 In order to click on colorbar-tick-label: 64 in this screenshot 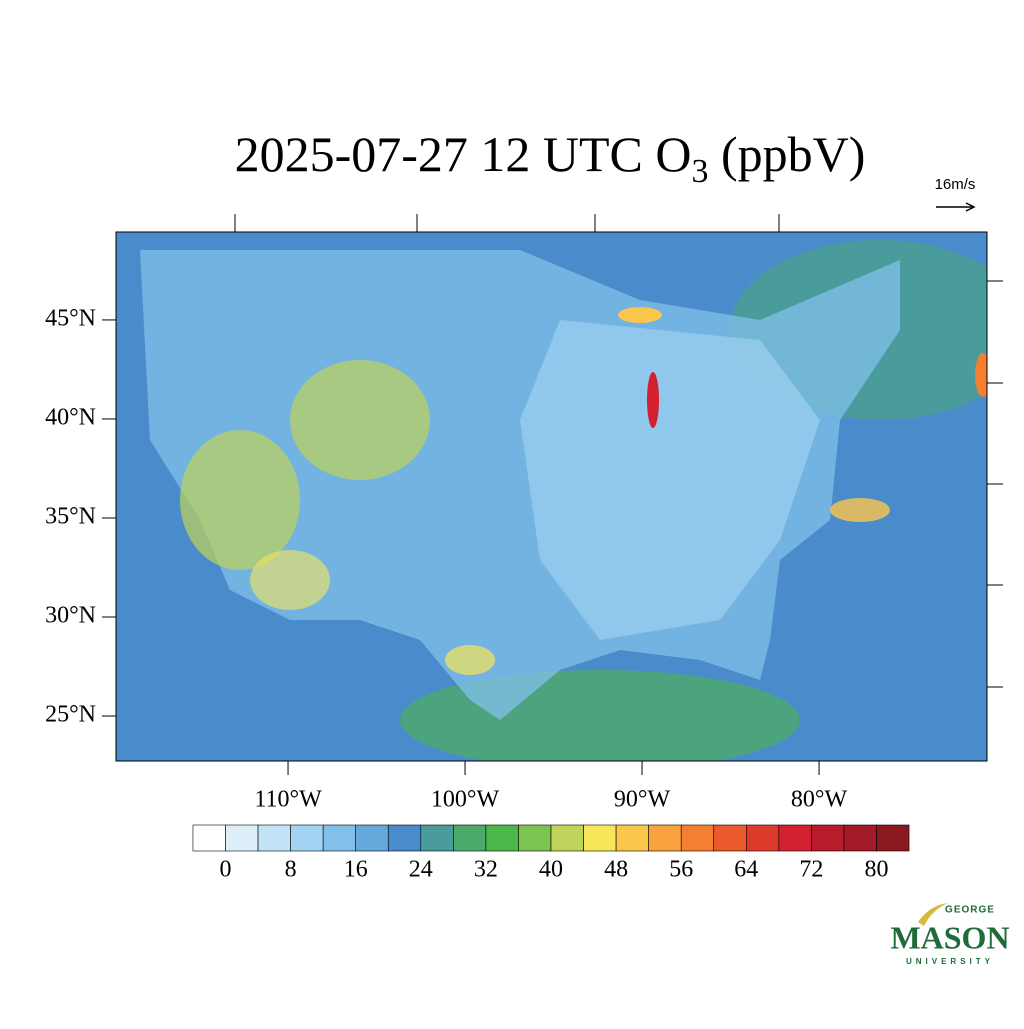, I will do `click(746, 870)`.